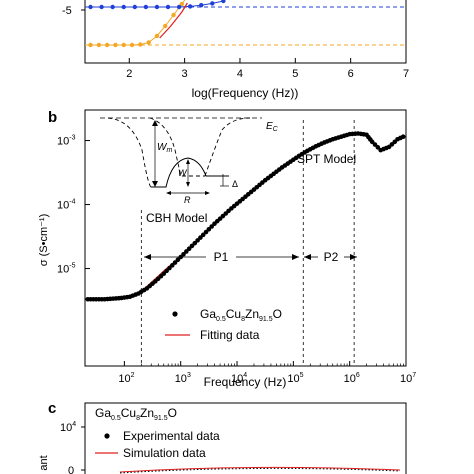 This screenshot has height=474, width=474. What do you see at coordinates (406, 74) in the screenshot?
I see `panel-a-xtick-label: 7` at bounding box center [406, 74].